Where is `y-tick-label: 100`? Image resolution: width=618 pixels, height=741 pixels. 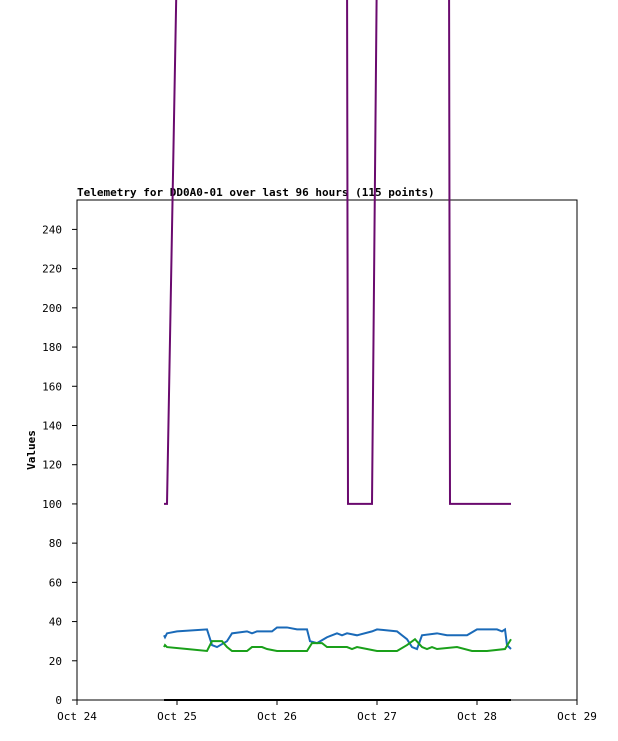
y-tick-label: 100 is located at coordinates (52, 504).